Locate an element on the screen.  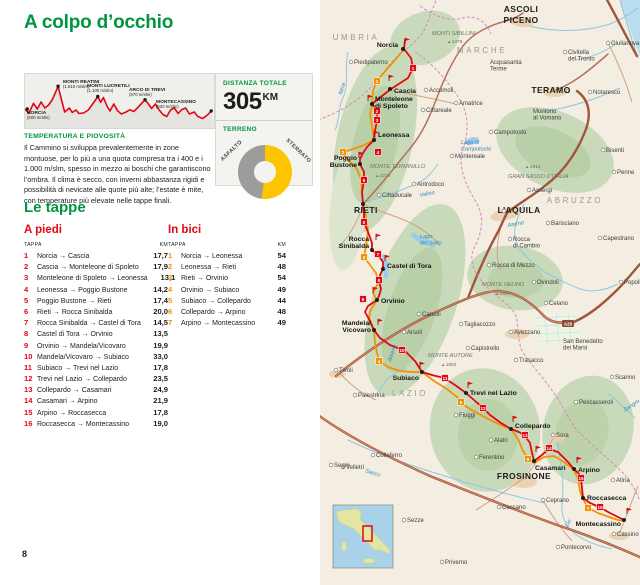
stage-row: 2 Cascia → Monteleone di Spoleto 17,9 is located at coordinates (96, 267).